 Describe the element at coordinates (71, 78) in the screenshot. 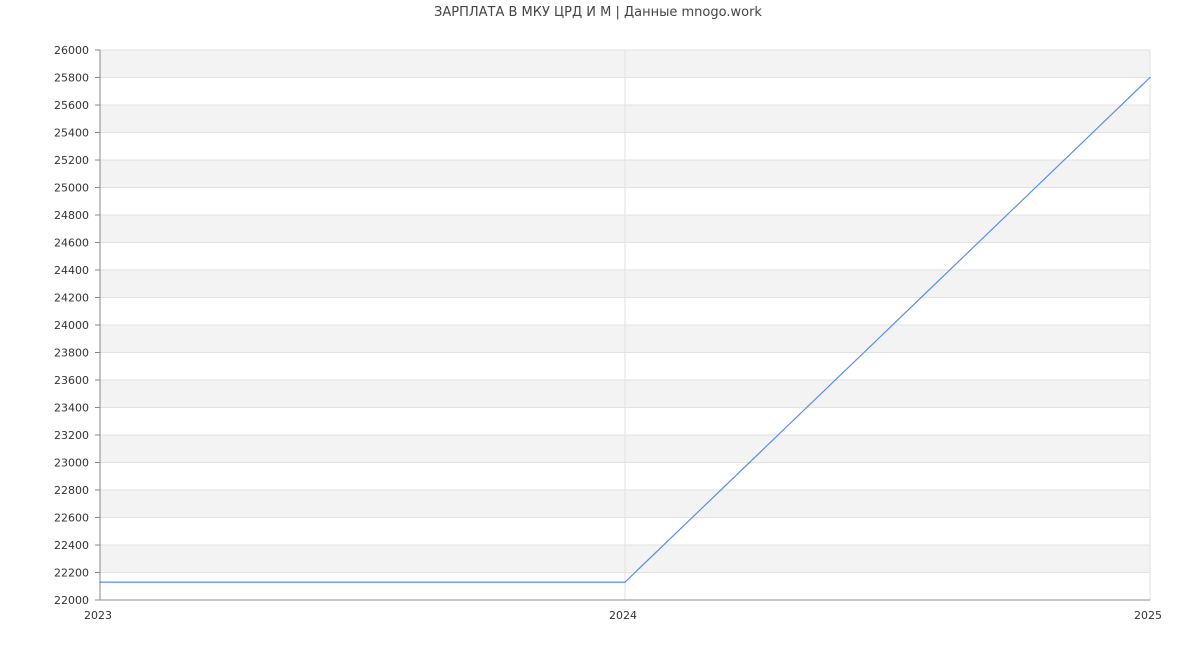

I see `y-tick-label: 25800` at that location.